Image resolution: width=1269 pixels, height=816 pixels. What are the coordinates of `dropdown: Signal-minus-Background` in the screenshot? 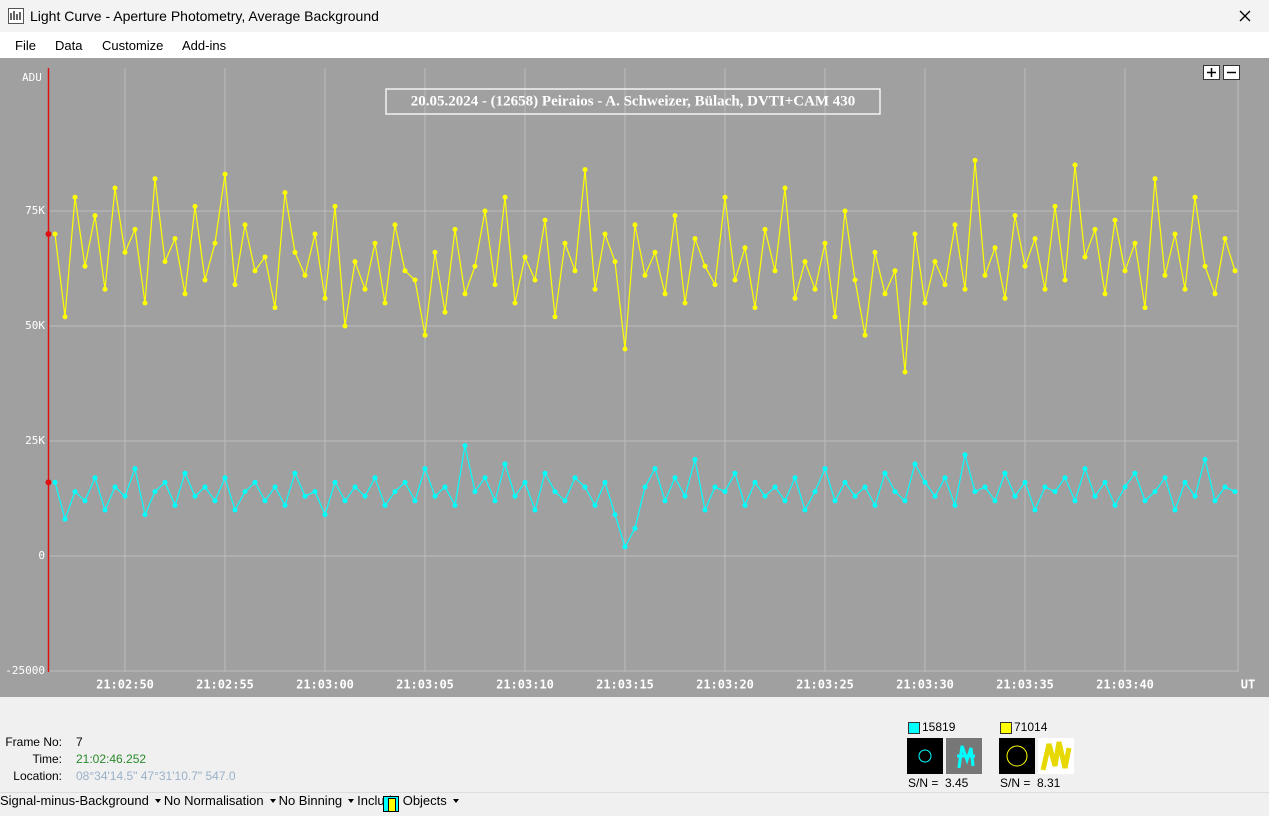 It's located at (82, 800).